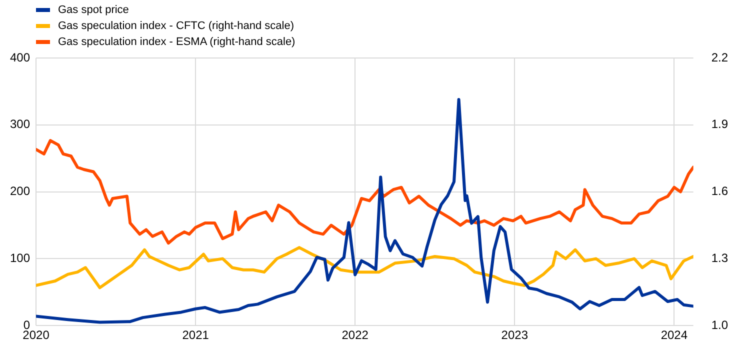 Image resolution: width=742 pixels, height=348 pixels. Describe the element at coordinates (177, 42) in the screenshot. I see `legend-label: Gas speculation index - ESMA (right-hand scale)` at that location.